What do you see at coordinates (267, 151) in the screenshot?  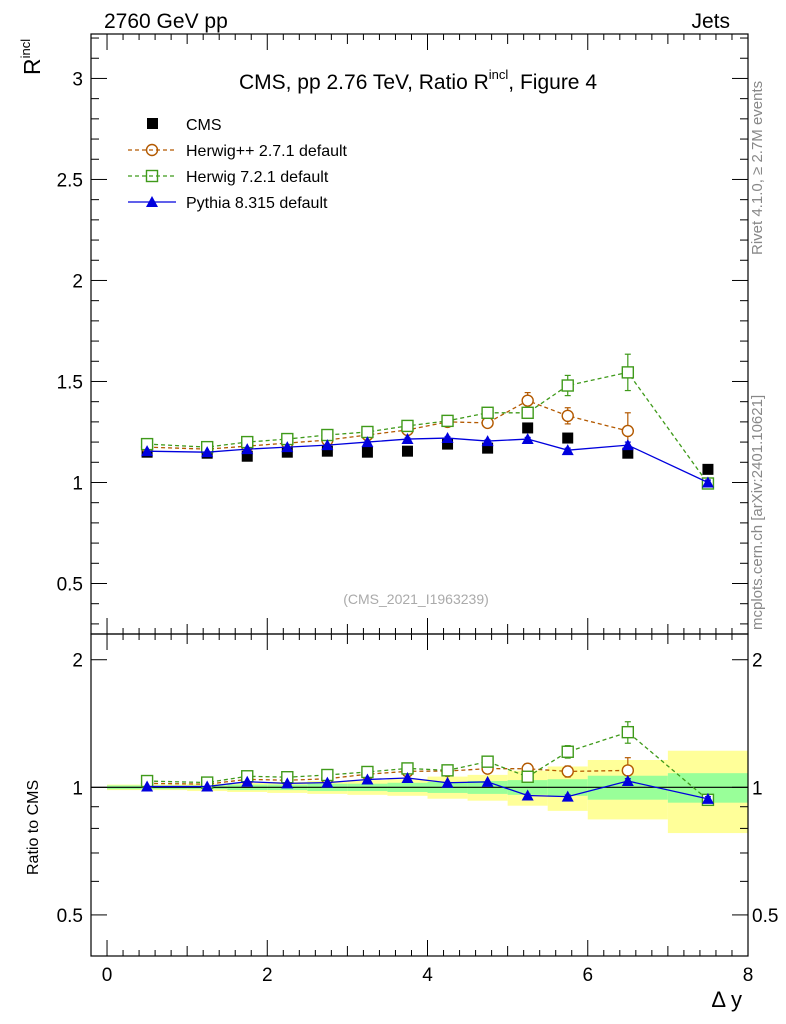 I see `legend-herwigpp-label: Herwig++ 2.7.1 default` at bounding box center [267, 151].